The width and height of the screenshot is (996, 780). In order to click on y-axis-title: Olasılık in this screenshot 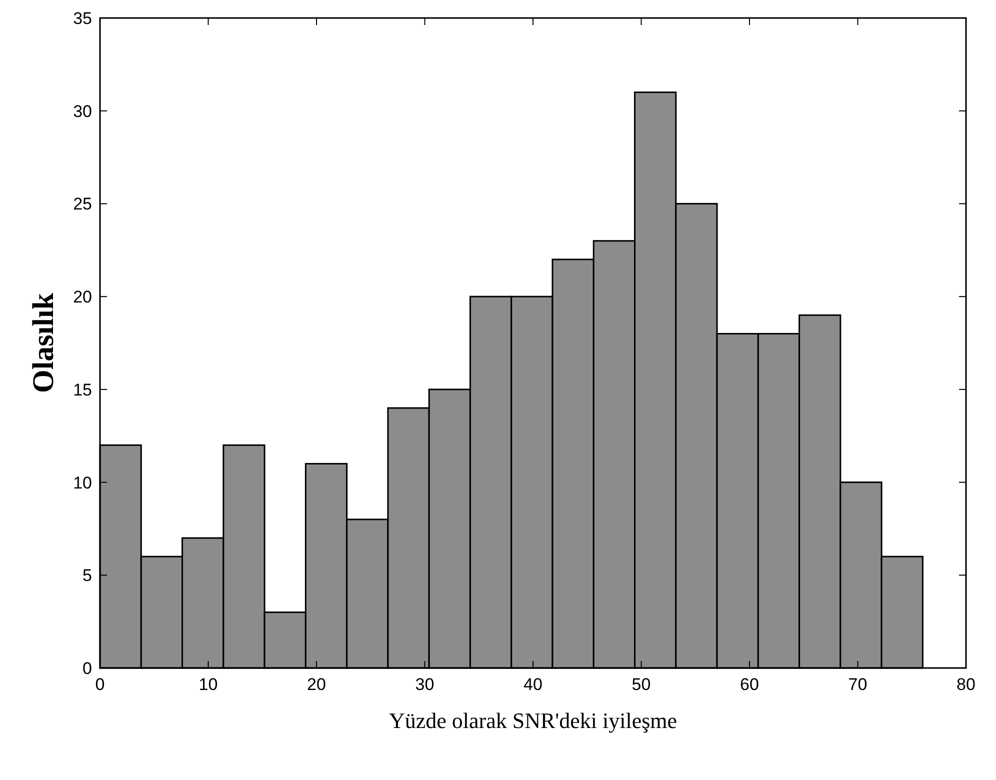, I will do `click(43, 343)`.